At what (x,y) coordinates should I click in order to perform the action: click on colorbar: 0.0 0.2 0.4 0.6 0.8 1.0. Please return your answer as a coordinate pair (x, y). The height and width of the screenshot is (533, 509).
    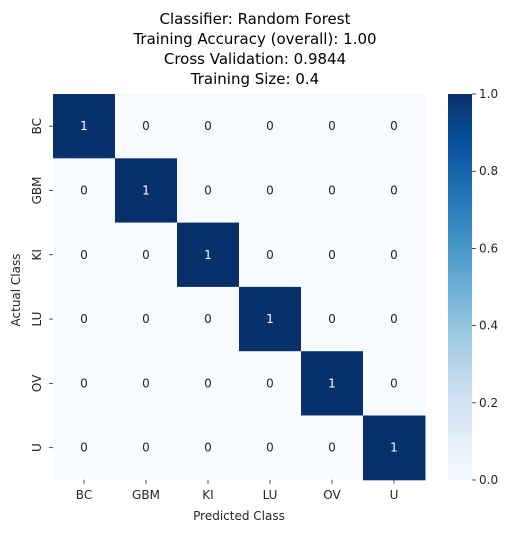
    Looking at the image, I should click on (473, 287).